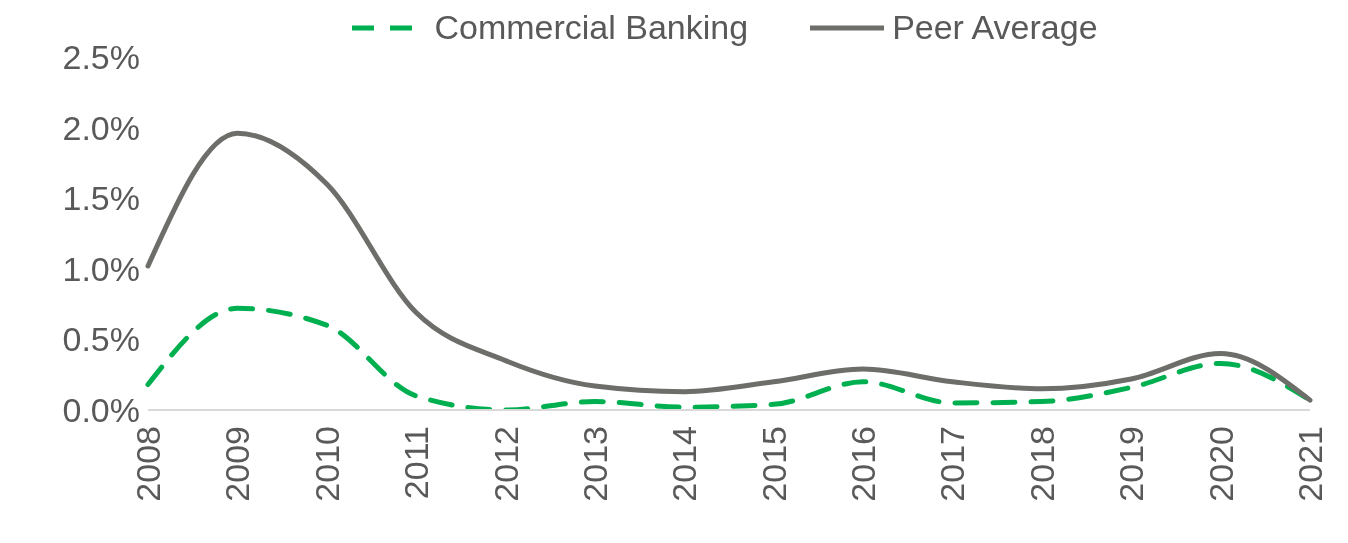 The width and height of the screenshot is (1348, 543). I want to click on x-tick-label: 2015, so click(773, 464).